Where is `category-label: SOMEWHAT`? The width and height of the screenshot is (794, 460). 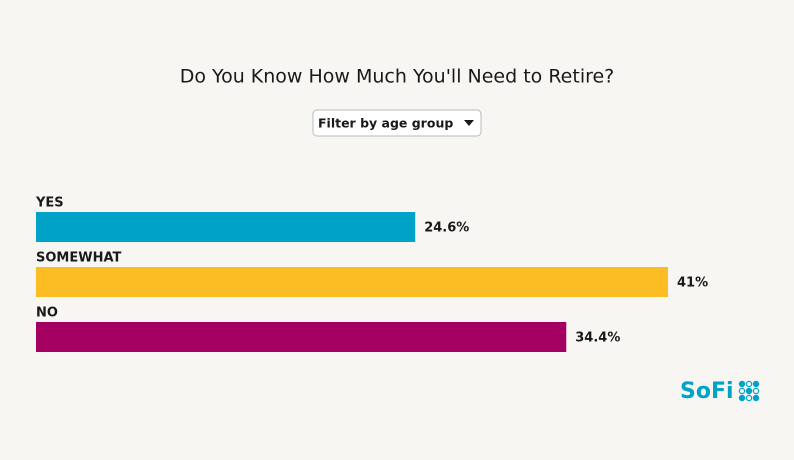
category-label: SOMEWHAT is located at coordinates (79, 258).